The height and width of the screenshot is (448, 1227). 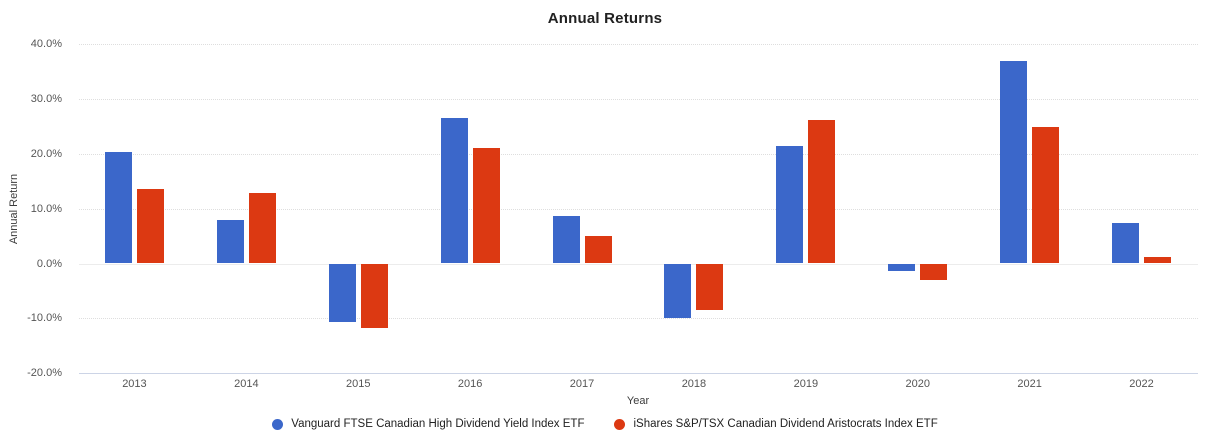 What do you see at coordinates (246, 384) in the screenshot?
I see `x-axis-tick-label: 2014` at bounding box center [246, 384].